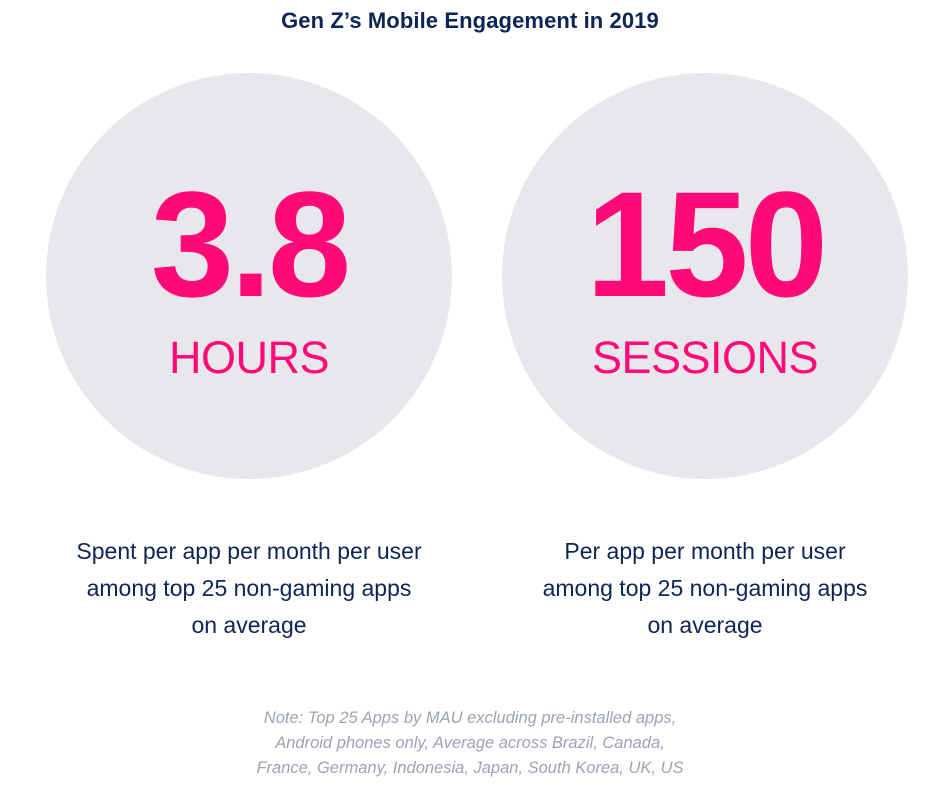 Image resolution: width=940 pixels, height=788 pixels. I want to click on hours-caption-line: on average, so click(249, 625).